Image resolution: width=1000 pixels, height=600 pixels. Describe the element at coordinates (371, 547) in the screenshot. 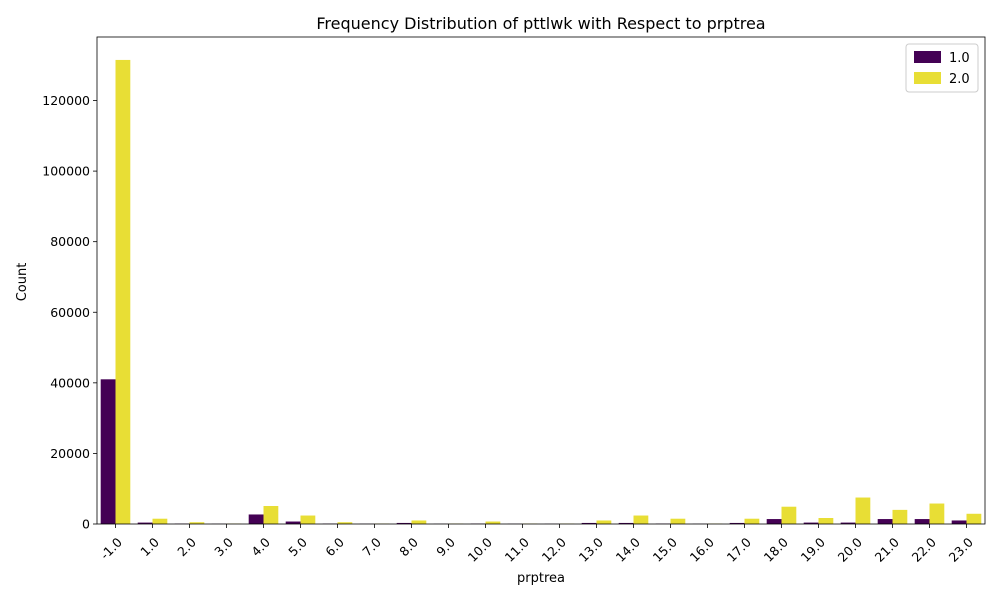

I see `x-tick-label: 7.0` at that location.